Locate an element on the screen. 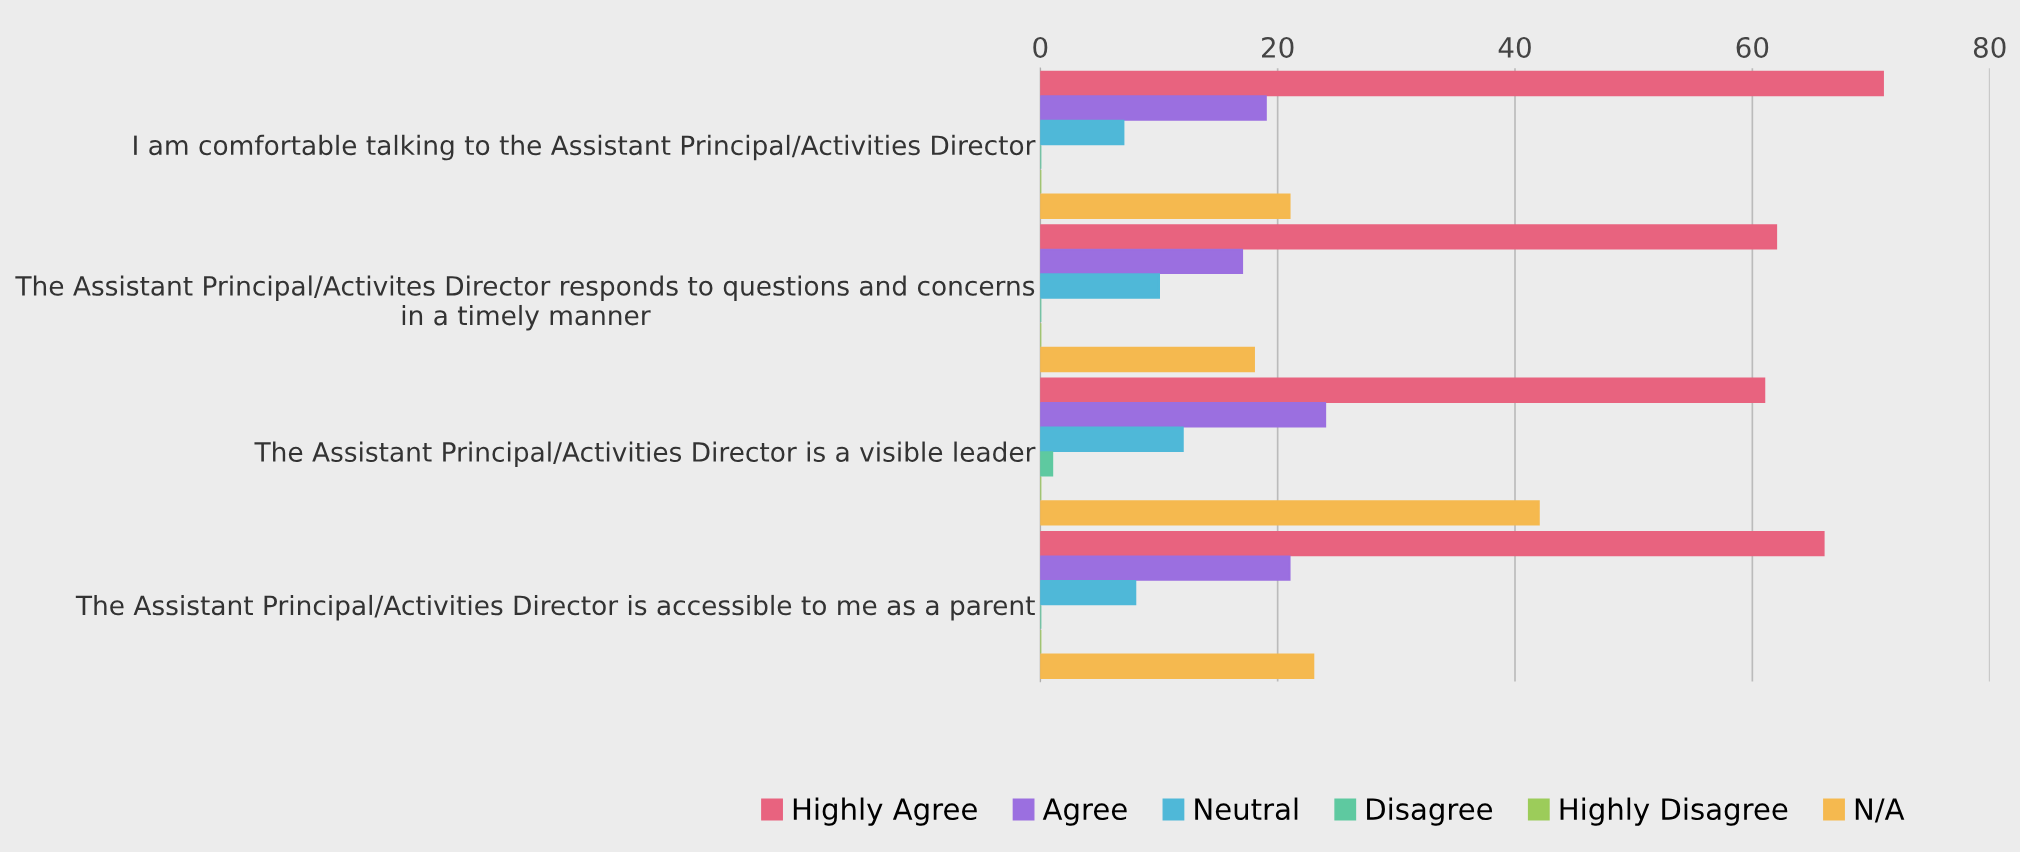 This screenshot has width=2020, height=852. x-tick-label: 40 is located at coordinates (1514, 47).